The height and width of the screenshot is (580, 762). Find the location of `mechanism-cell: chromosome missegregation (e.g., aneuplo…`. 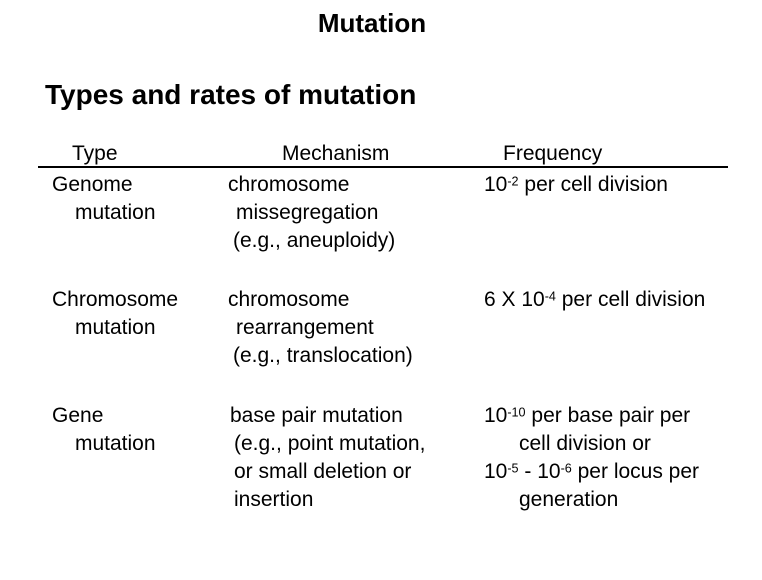

mechanism-cell: chromosome missegregation (e.g., aneuplo… is located at coordinates (311, 213).